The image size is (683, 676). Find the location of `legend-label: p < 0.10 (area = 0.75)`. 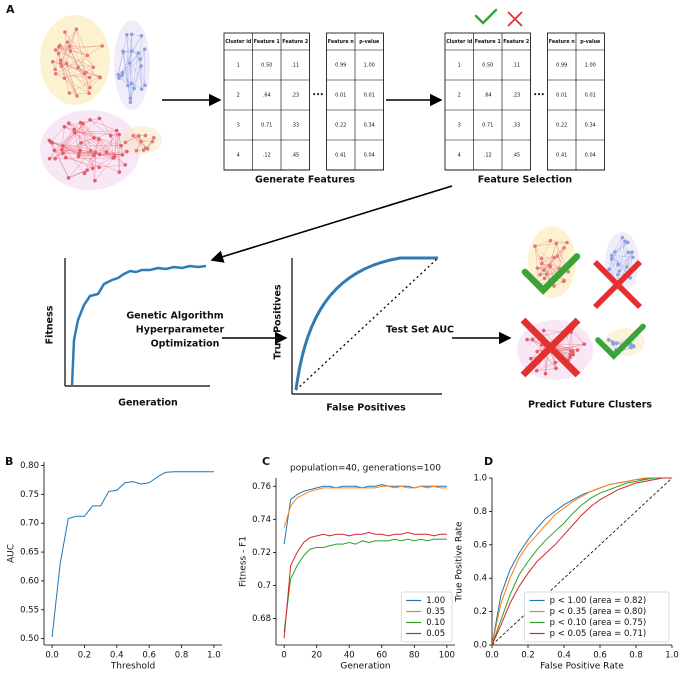

legend-label: p < 0.10 (area = 0.75) is located at coordinates (598, 623).